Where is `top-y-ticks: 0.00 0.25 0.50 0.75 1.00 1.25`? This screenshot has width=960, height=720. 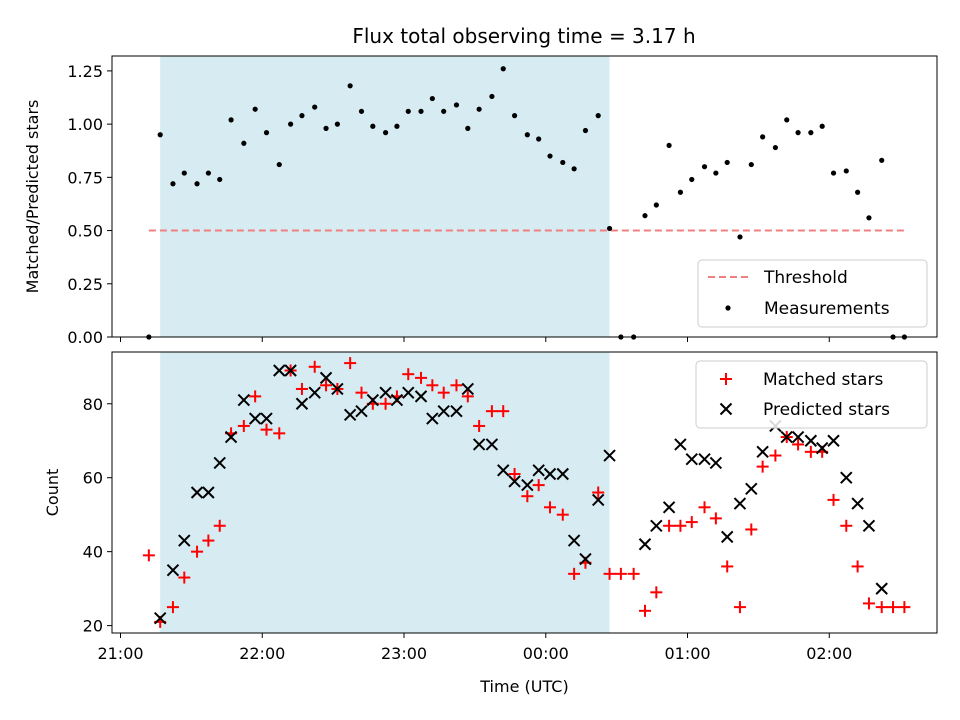
top-y-ticks: 0.00 0.25 0.50 0.75 1.00 1.25 is located at coordinates (89, 204).